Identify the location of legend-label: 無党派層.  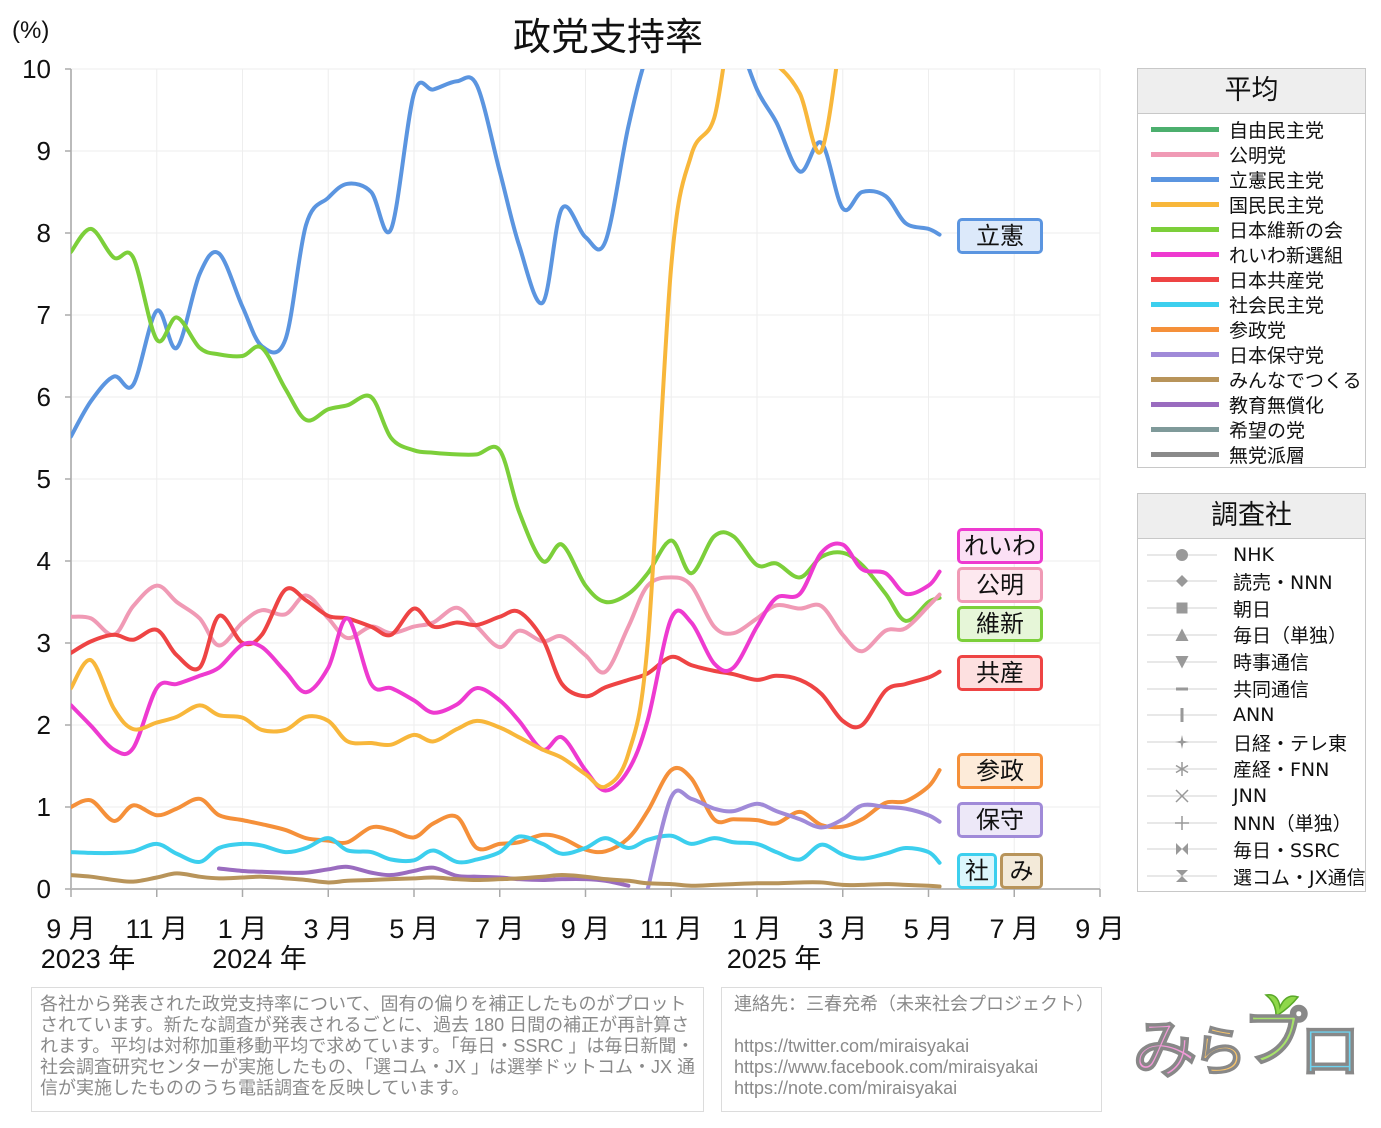
(1267, 456).